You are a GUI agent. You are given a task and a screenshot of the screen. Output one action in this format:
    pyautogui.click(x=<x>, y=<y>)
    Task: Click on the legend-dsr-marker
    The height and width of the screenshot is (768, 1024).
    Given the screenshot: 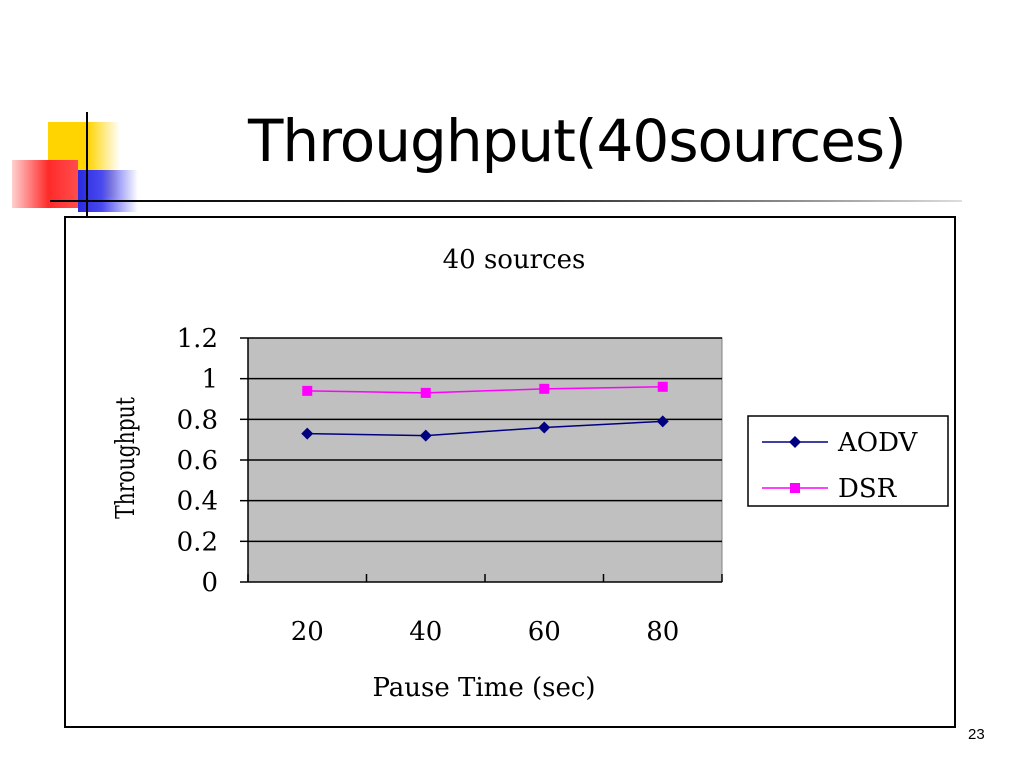 What is the action you would take?
    pyautogui.click(x=795, y=488)
    